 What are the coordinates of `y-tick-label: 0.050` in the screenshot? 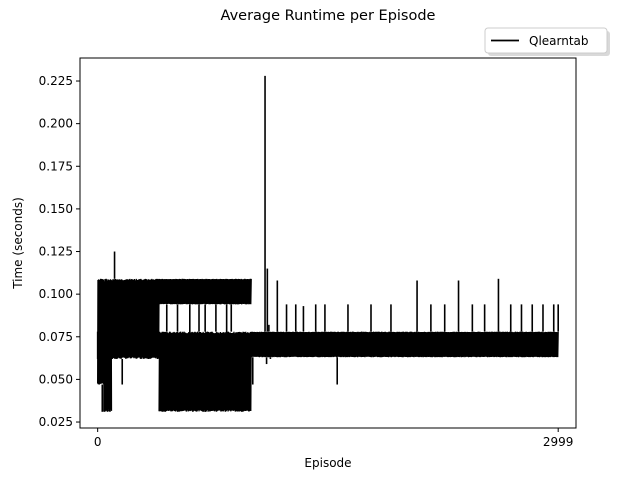 It's located at (56, 379).